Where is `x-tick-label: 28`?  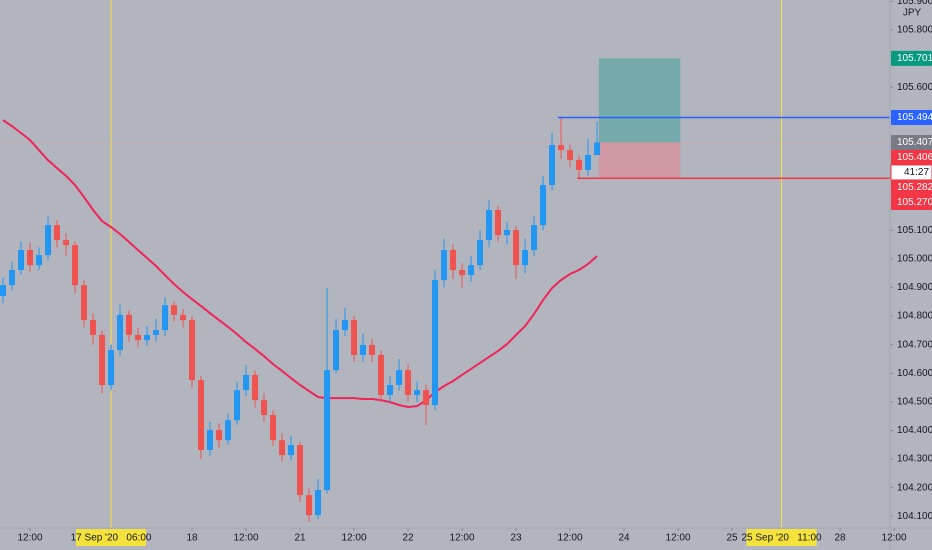 x-tick-label: 28 is located at coordinates (840, 538).